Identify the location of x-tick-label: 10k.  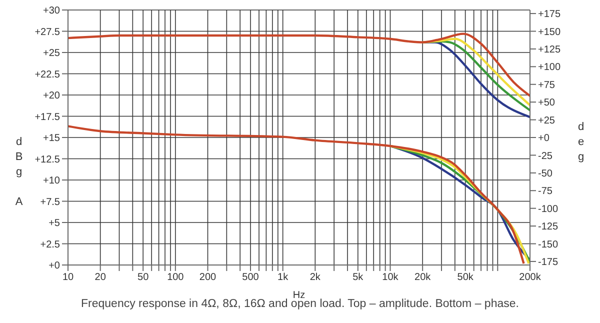
(391, 278).